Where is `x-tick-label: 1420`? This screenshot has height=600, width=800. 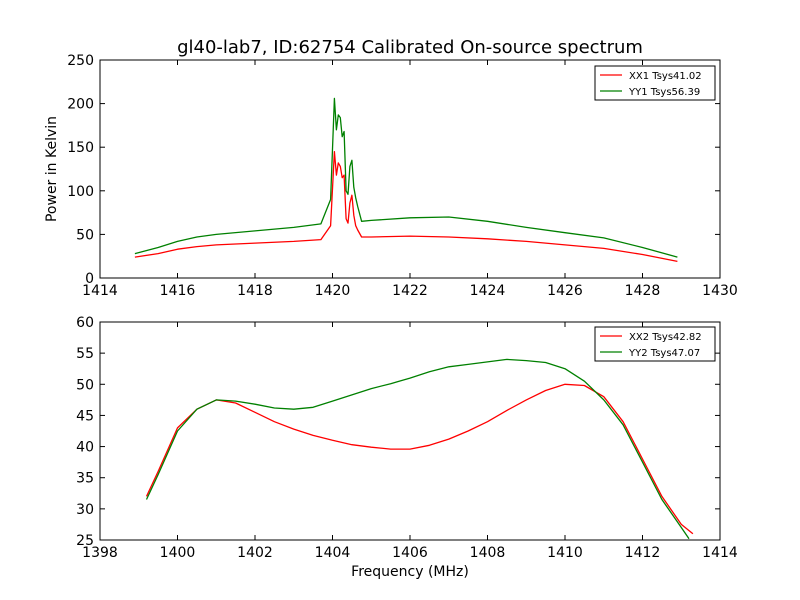 x-tick-label: 1420 is located at coordinates (333, 291).